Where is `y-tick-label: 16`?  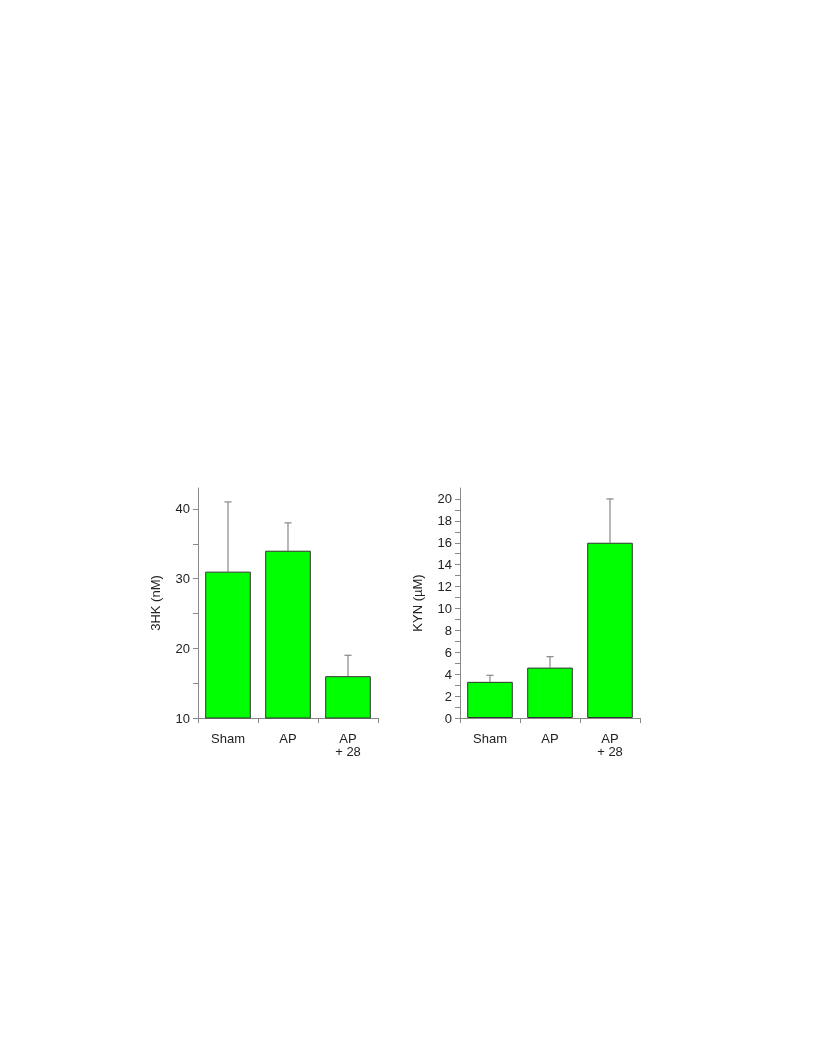 y-tick-label: 16 is located at coordinates (444, 543).